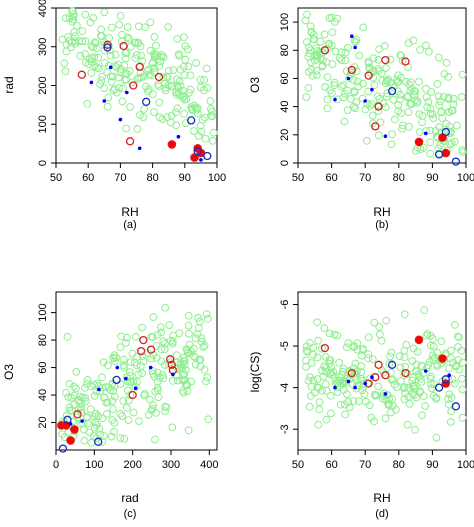 The image size is (474, 527). Describe the element at coordinates (285, 22) in the screenshot. I see `y-tick-label: 100` at that location.